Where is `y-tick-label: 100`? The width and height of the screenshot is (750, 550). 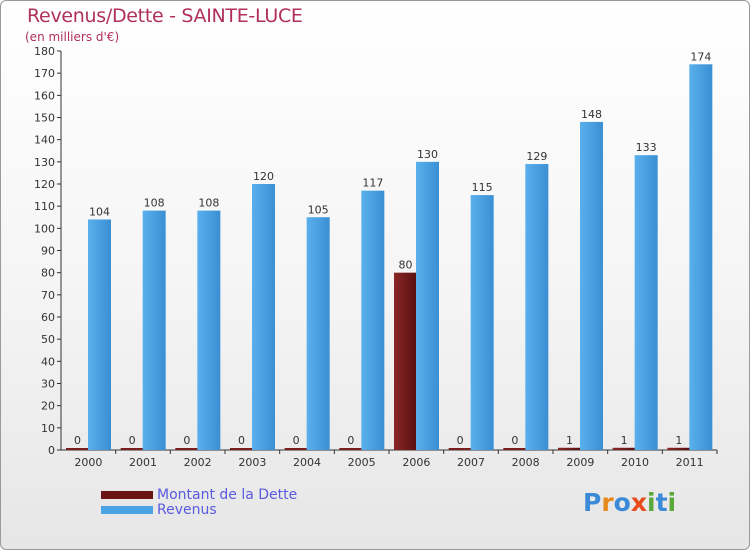
y-tick-label: 100 is located at coordinates (44, 228).